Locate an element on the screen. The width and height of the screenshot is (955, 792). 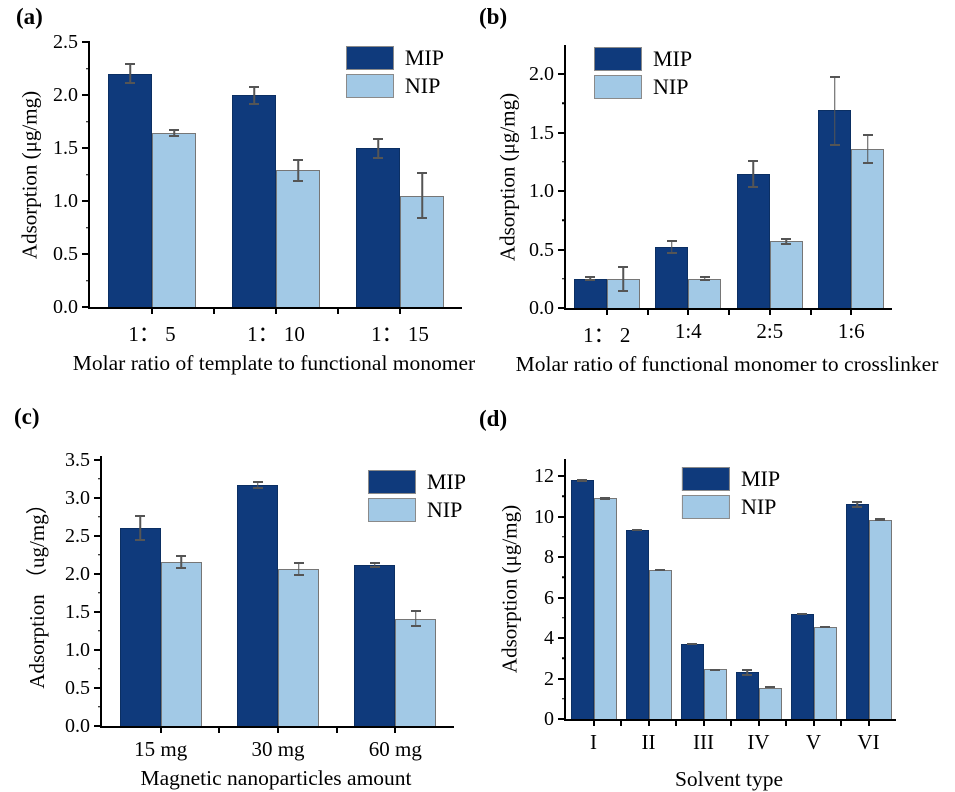
x-tick-label: II is located at coordinates (648, 742).